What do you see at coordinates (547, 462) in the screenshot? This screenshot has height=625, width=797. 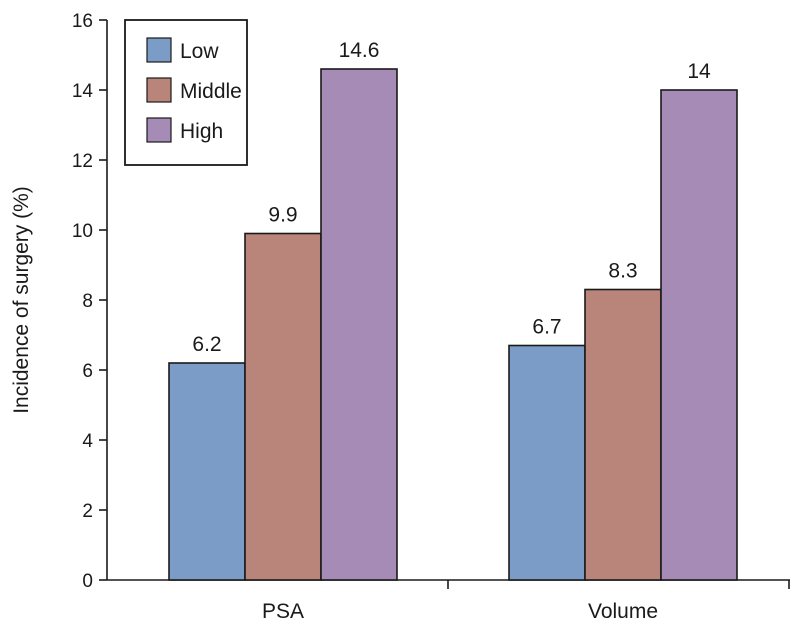 I see `bar-low-volume` at bounding box center [547, 462].